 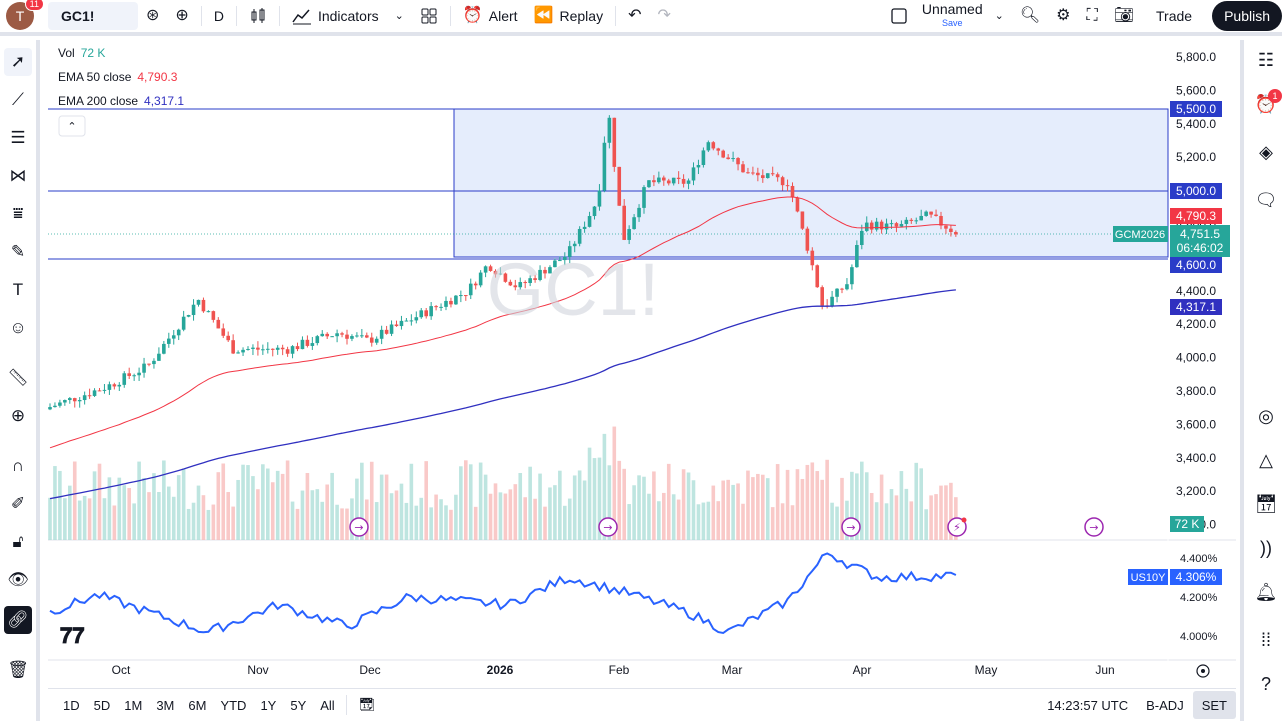 I want to click on chart-type-button, so click(x=258, y=16).